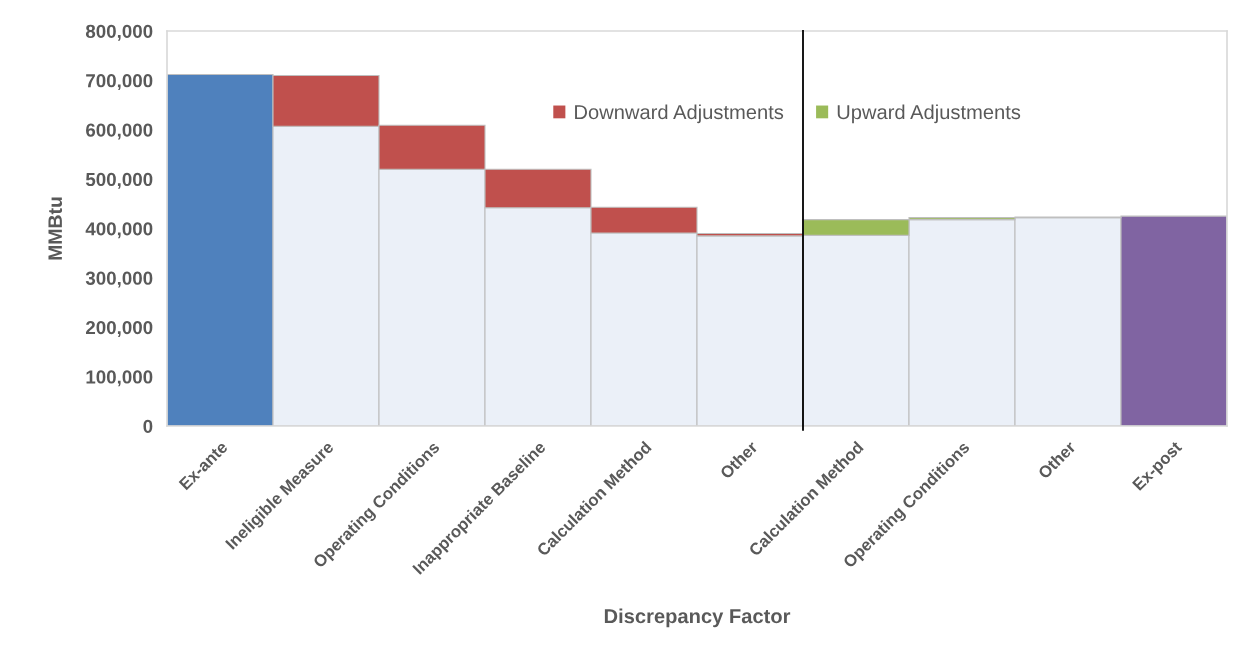 The image size is (1250, 650). I want to click on y-tick-label: 600,000, so click(119, 131).